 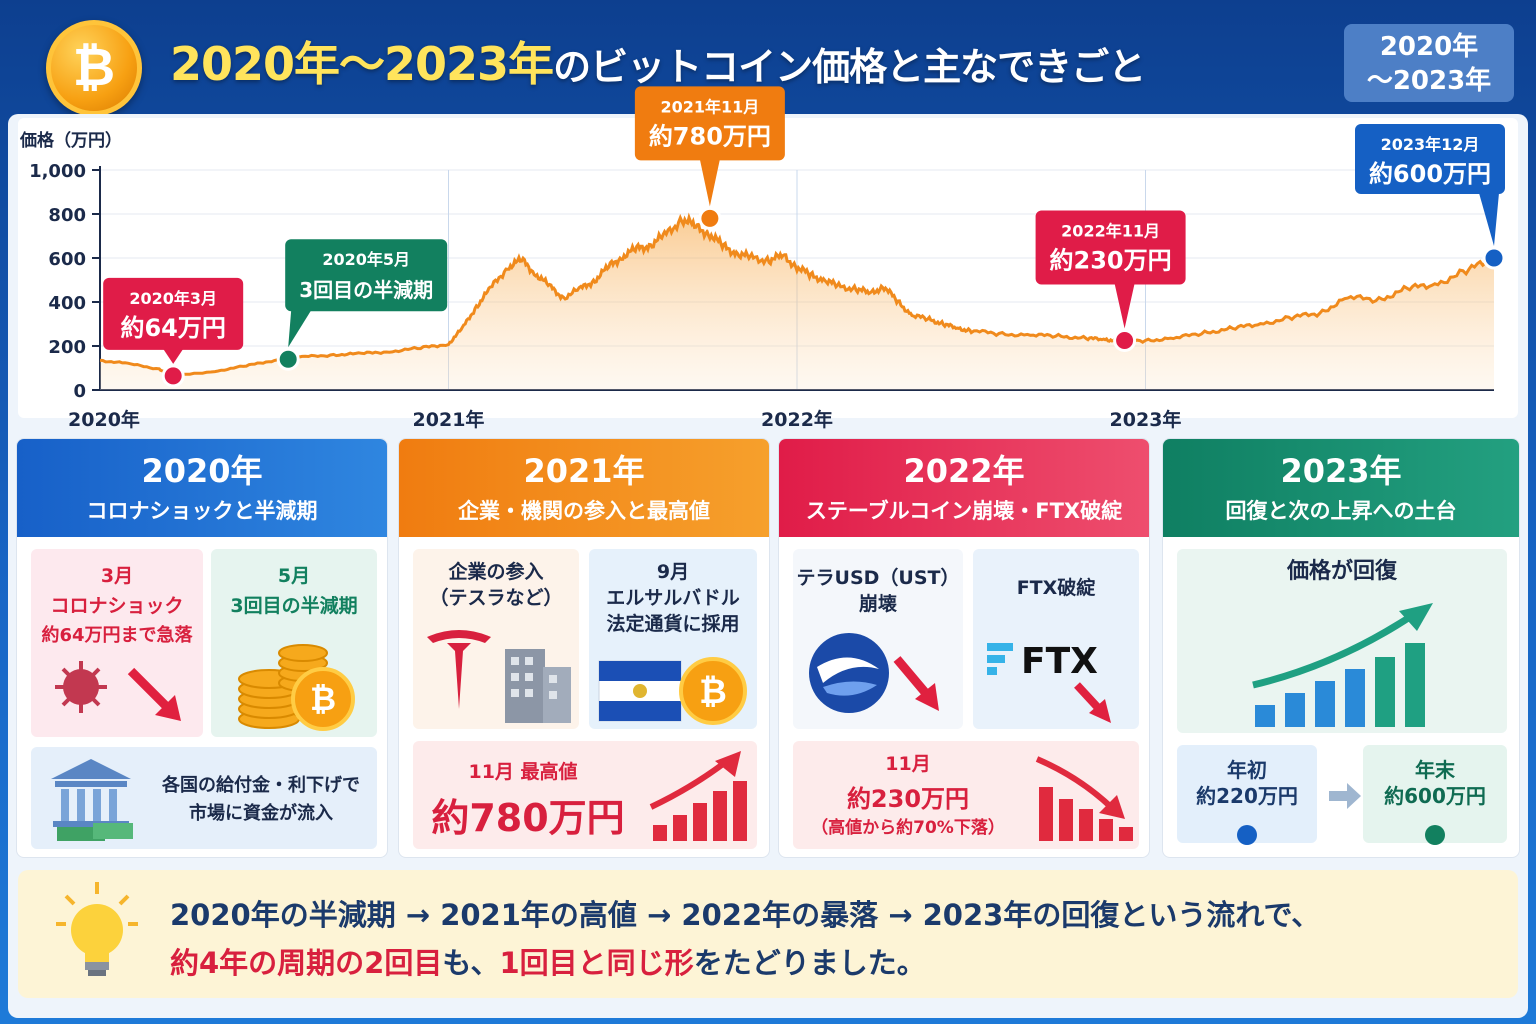 I want to click on card-2021-year: 2021年, so click(x=584, y=471).